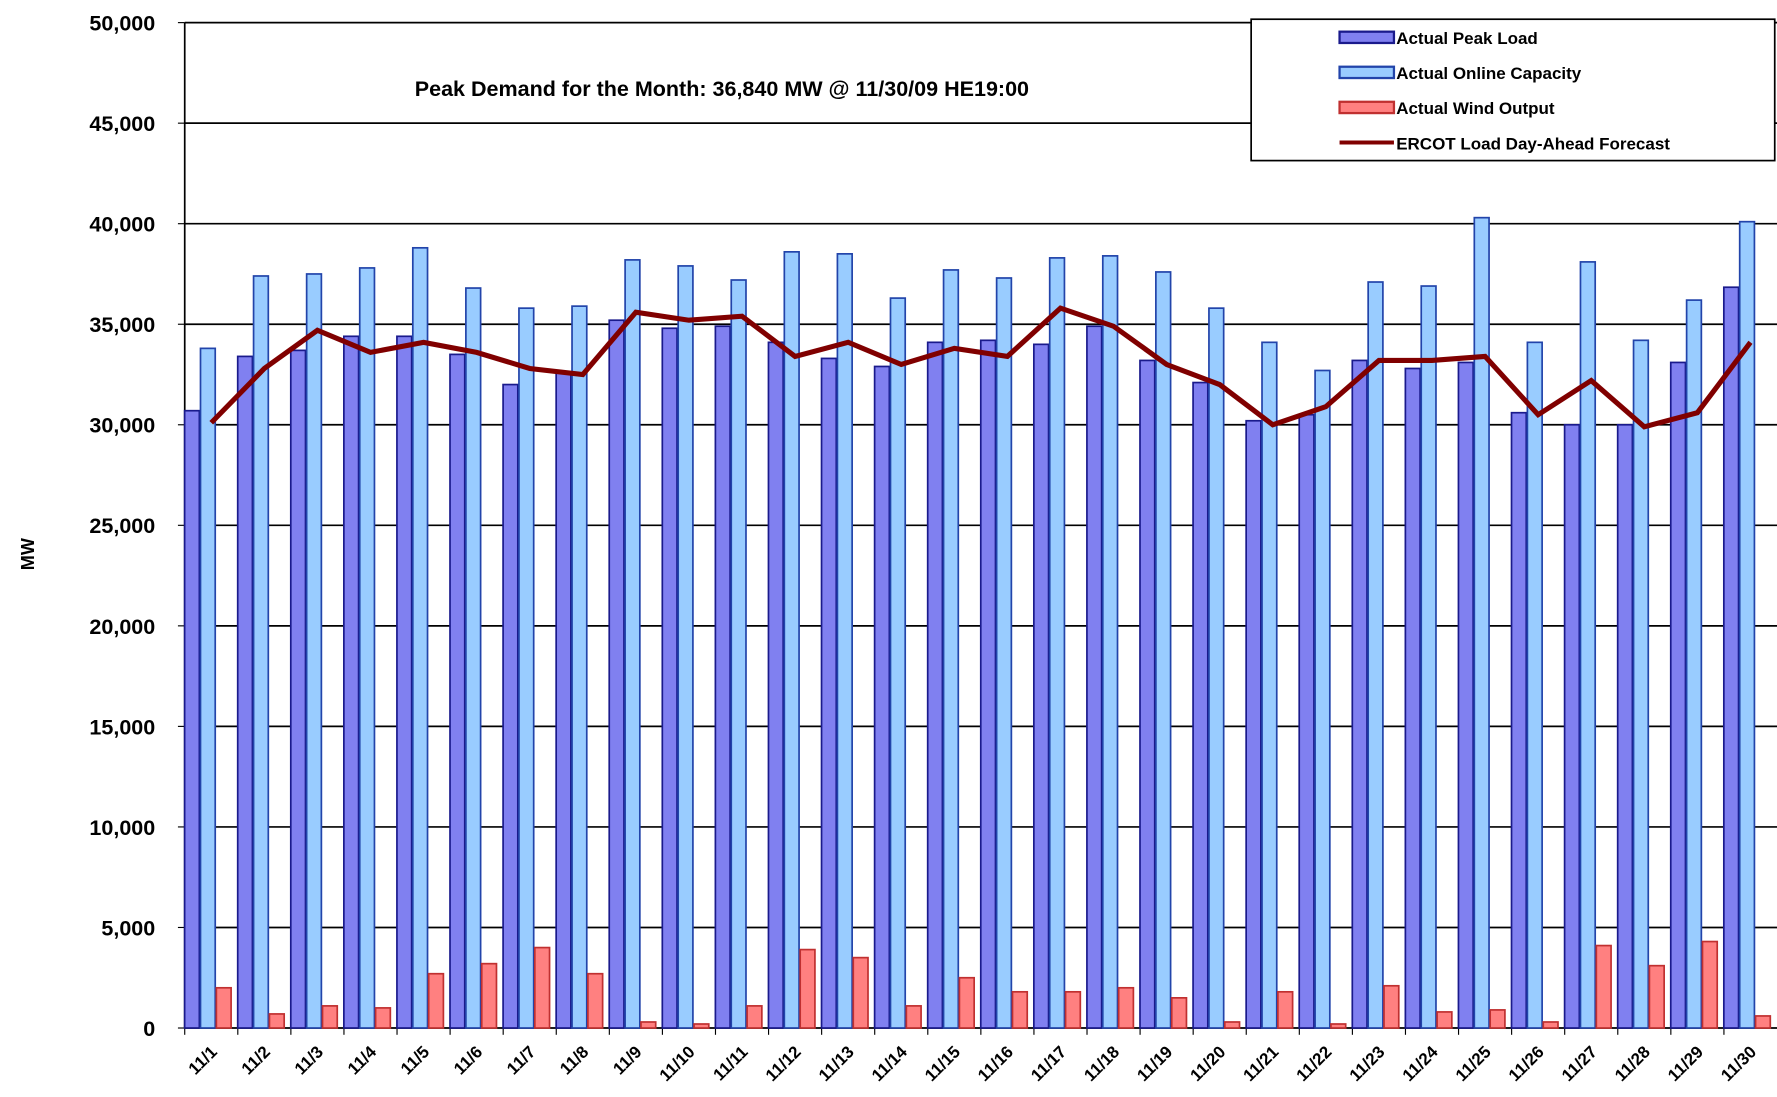 This screenshot has height=1097, width=1777. What do you see at coordinates (995, 1063) in the screenshot?
I see `x-tick-label: 11/16` at bounding box center [995, 1063].